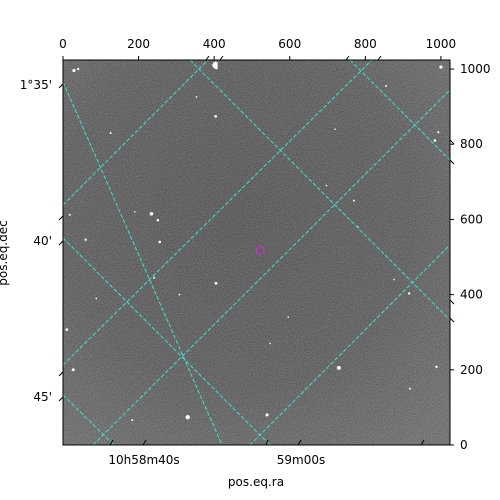 The width and height of the screenshot is (500, 500). What do you see at coordinates (138, 44) in the screenshot?
I see `top-tick-label-1: 200` at bounding box center [138, 44].